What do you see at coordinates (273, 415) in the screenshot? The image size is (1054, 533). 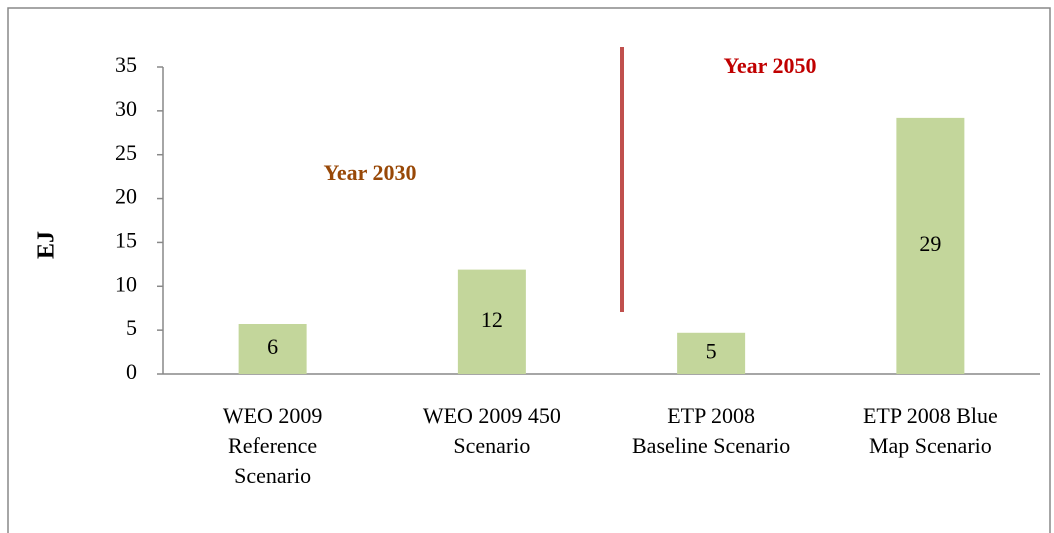 I see `x-tick-line: WEO 2009` at bounding box center [273, 415].